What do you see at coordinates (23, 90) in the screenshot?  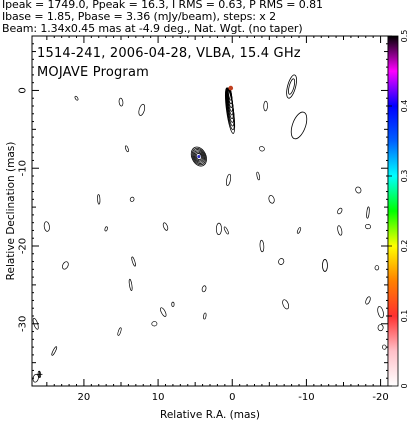 I see `y-tick-label: 0` at bounding box center [23, 90].